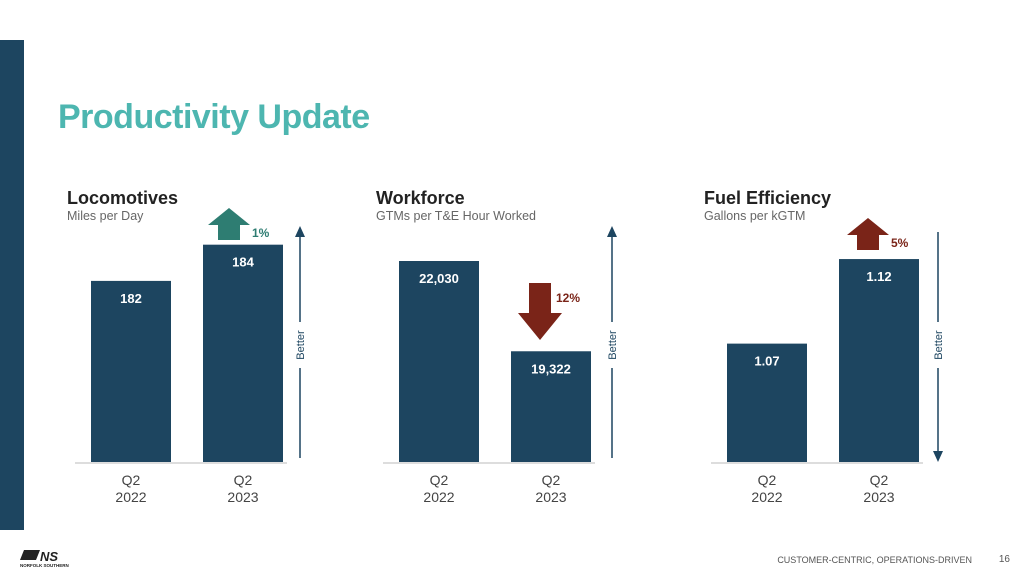 Image resolution: width=1024 pixels, height=576 pixels. I want to click on bar-value-label: 182, so click(131, 298).